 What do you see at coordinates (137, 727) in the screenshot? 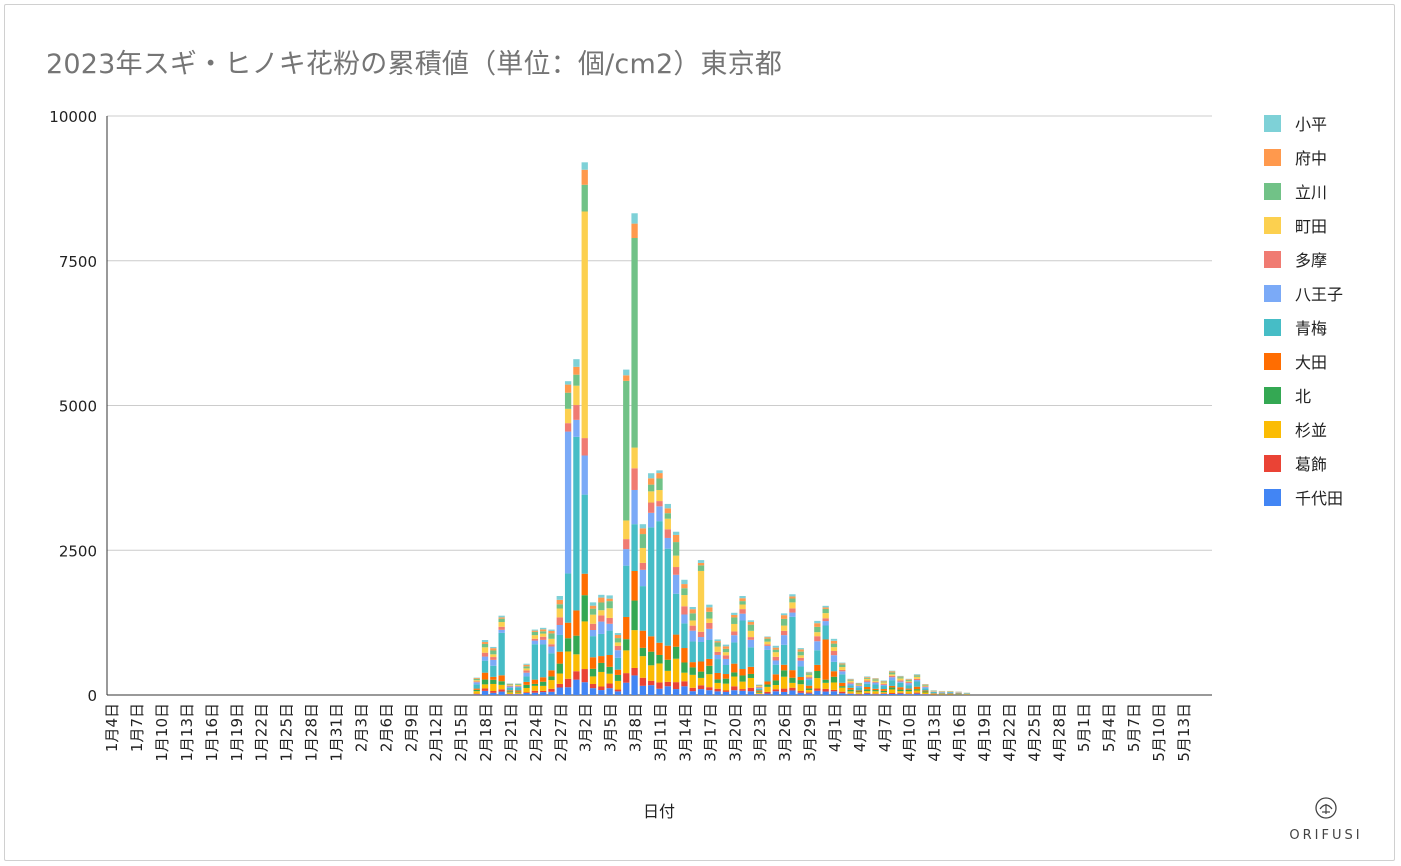
I see `x-tick-label: 1月7日` at bounding box center [137, 727].